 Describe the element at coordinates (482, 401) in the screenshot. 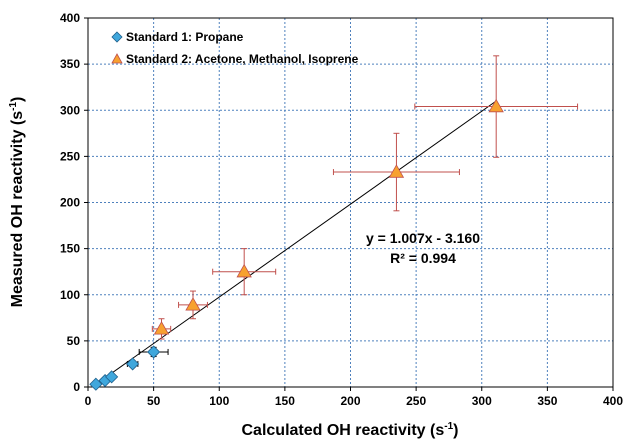

I see `x-tick-label: 300` at that location.